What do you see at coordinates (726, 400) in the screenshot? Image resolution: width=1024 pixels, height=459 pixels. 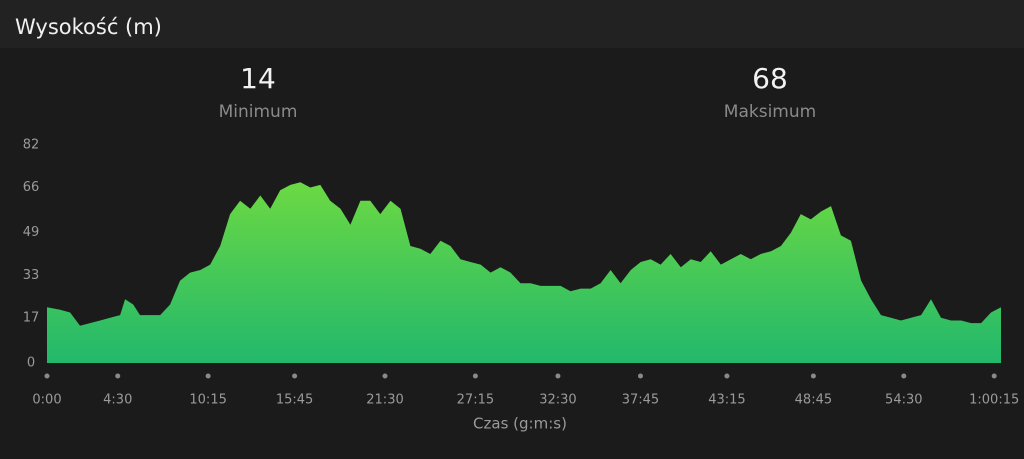 I see `x-tick-label: 43:15` at bounding box center [726, 400].